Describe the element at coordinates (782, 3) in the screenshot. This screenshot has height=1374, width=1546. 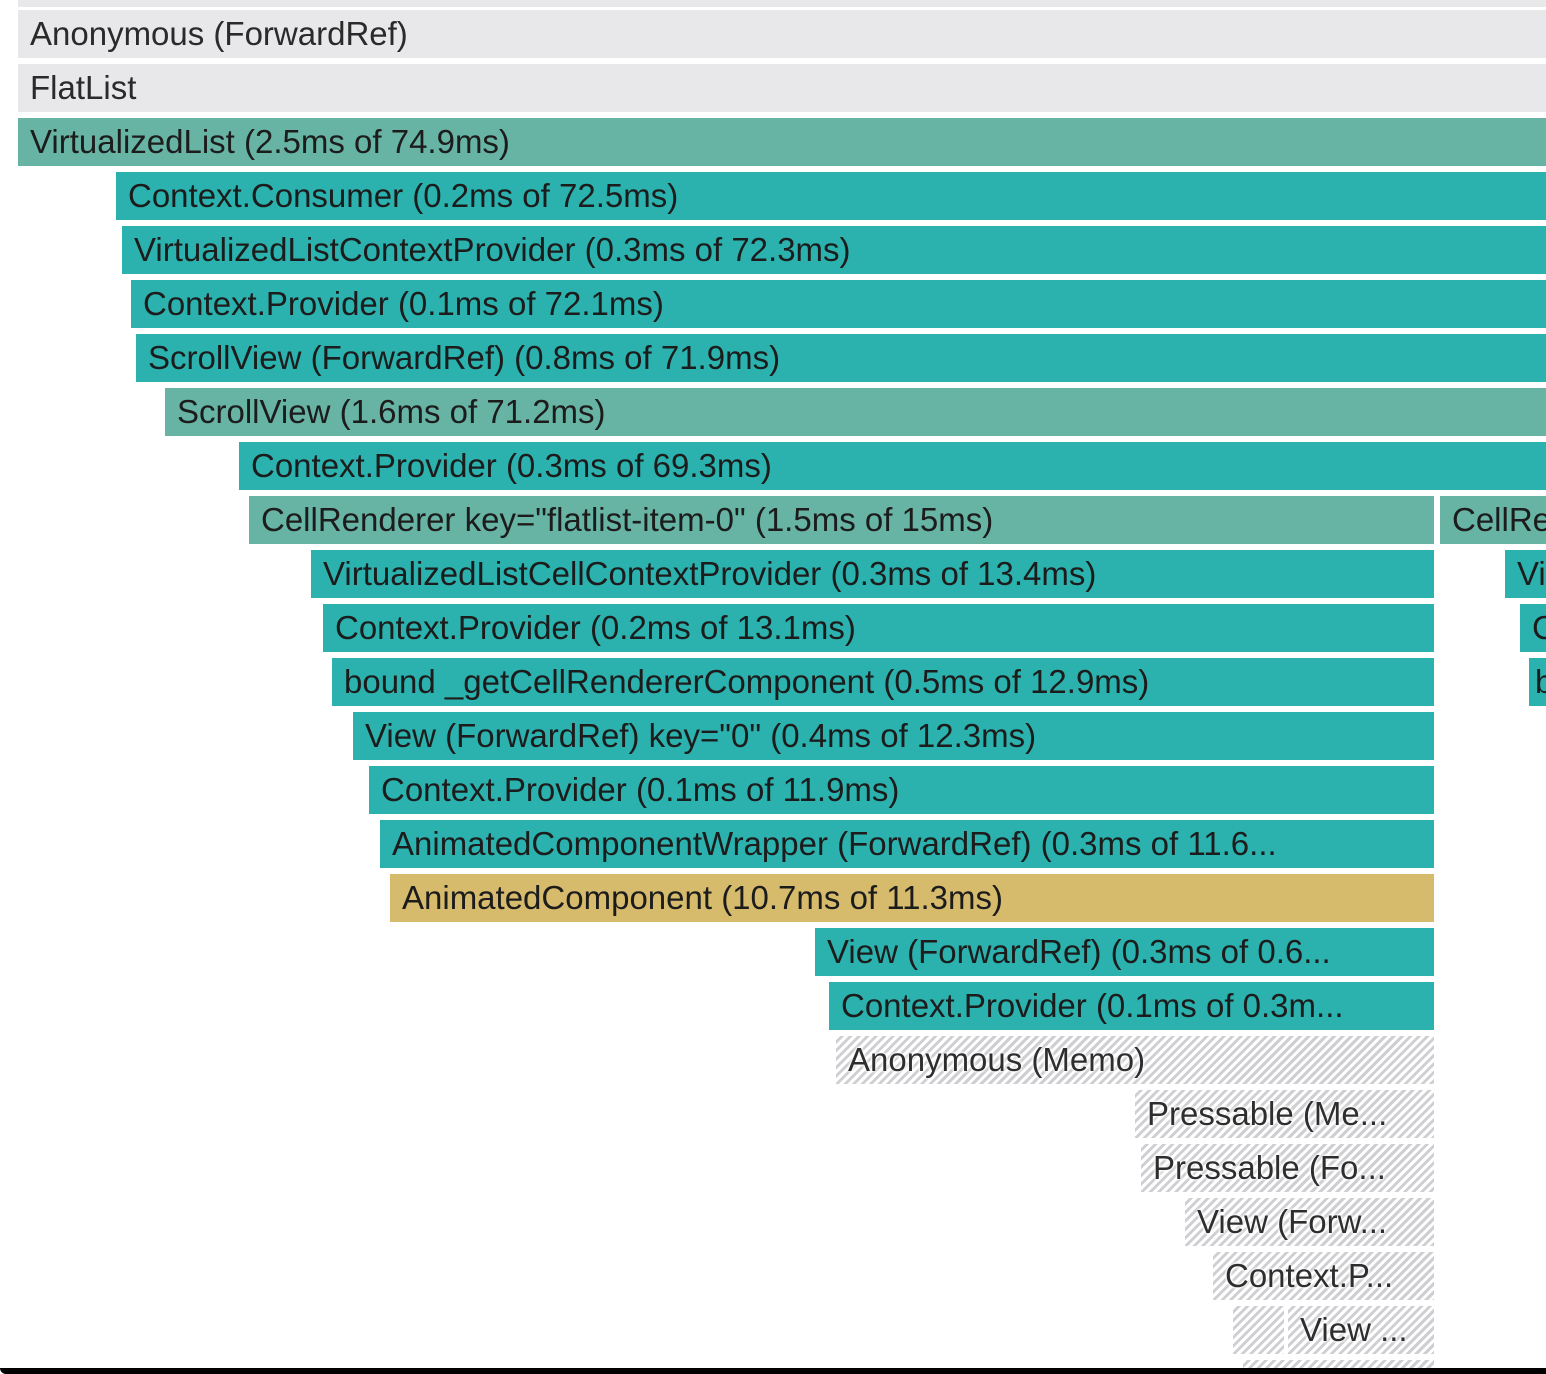
I see `flamegraph-top-row-edge` at that location.